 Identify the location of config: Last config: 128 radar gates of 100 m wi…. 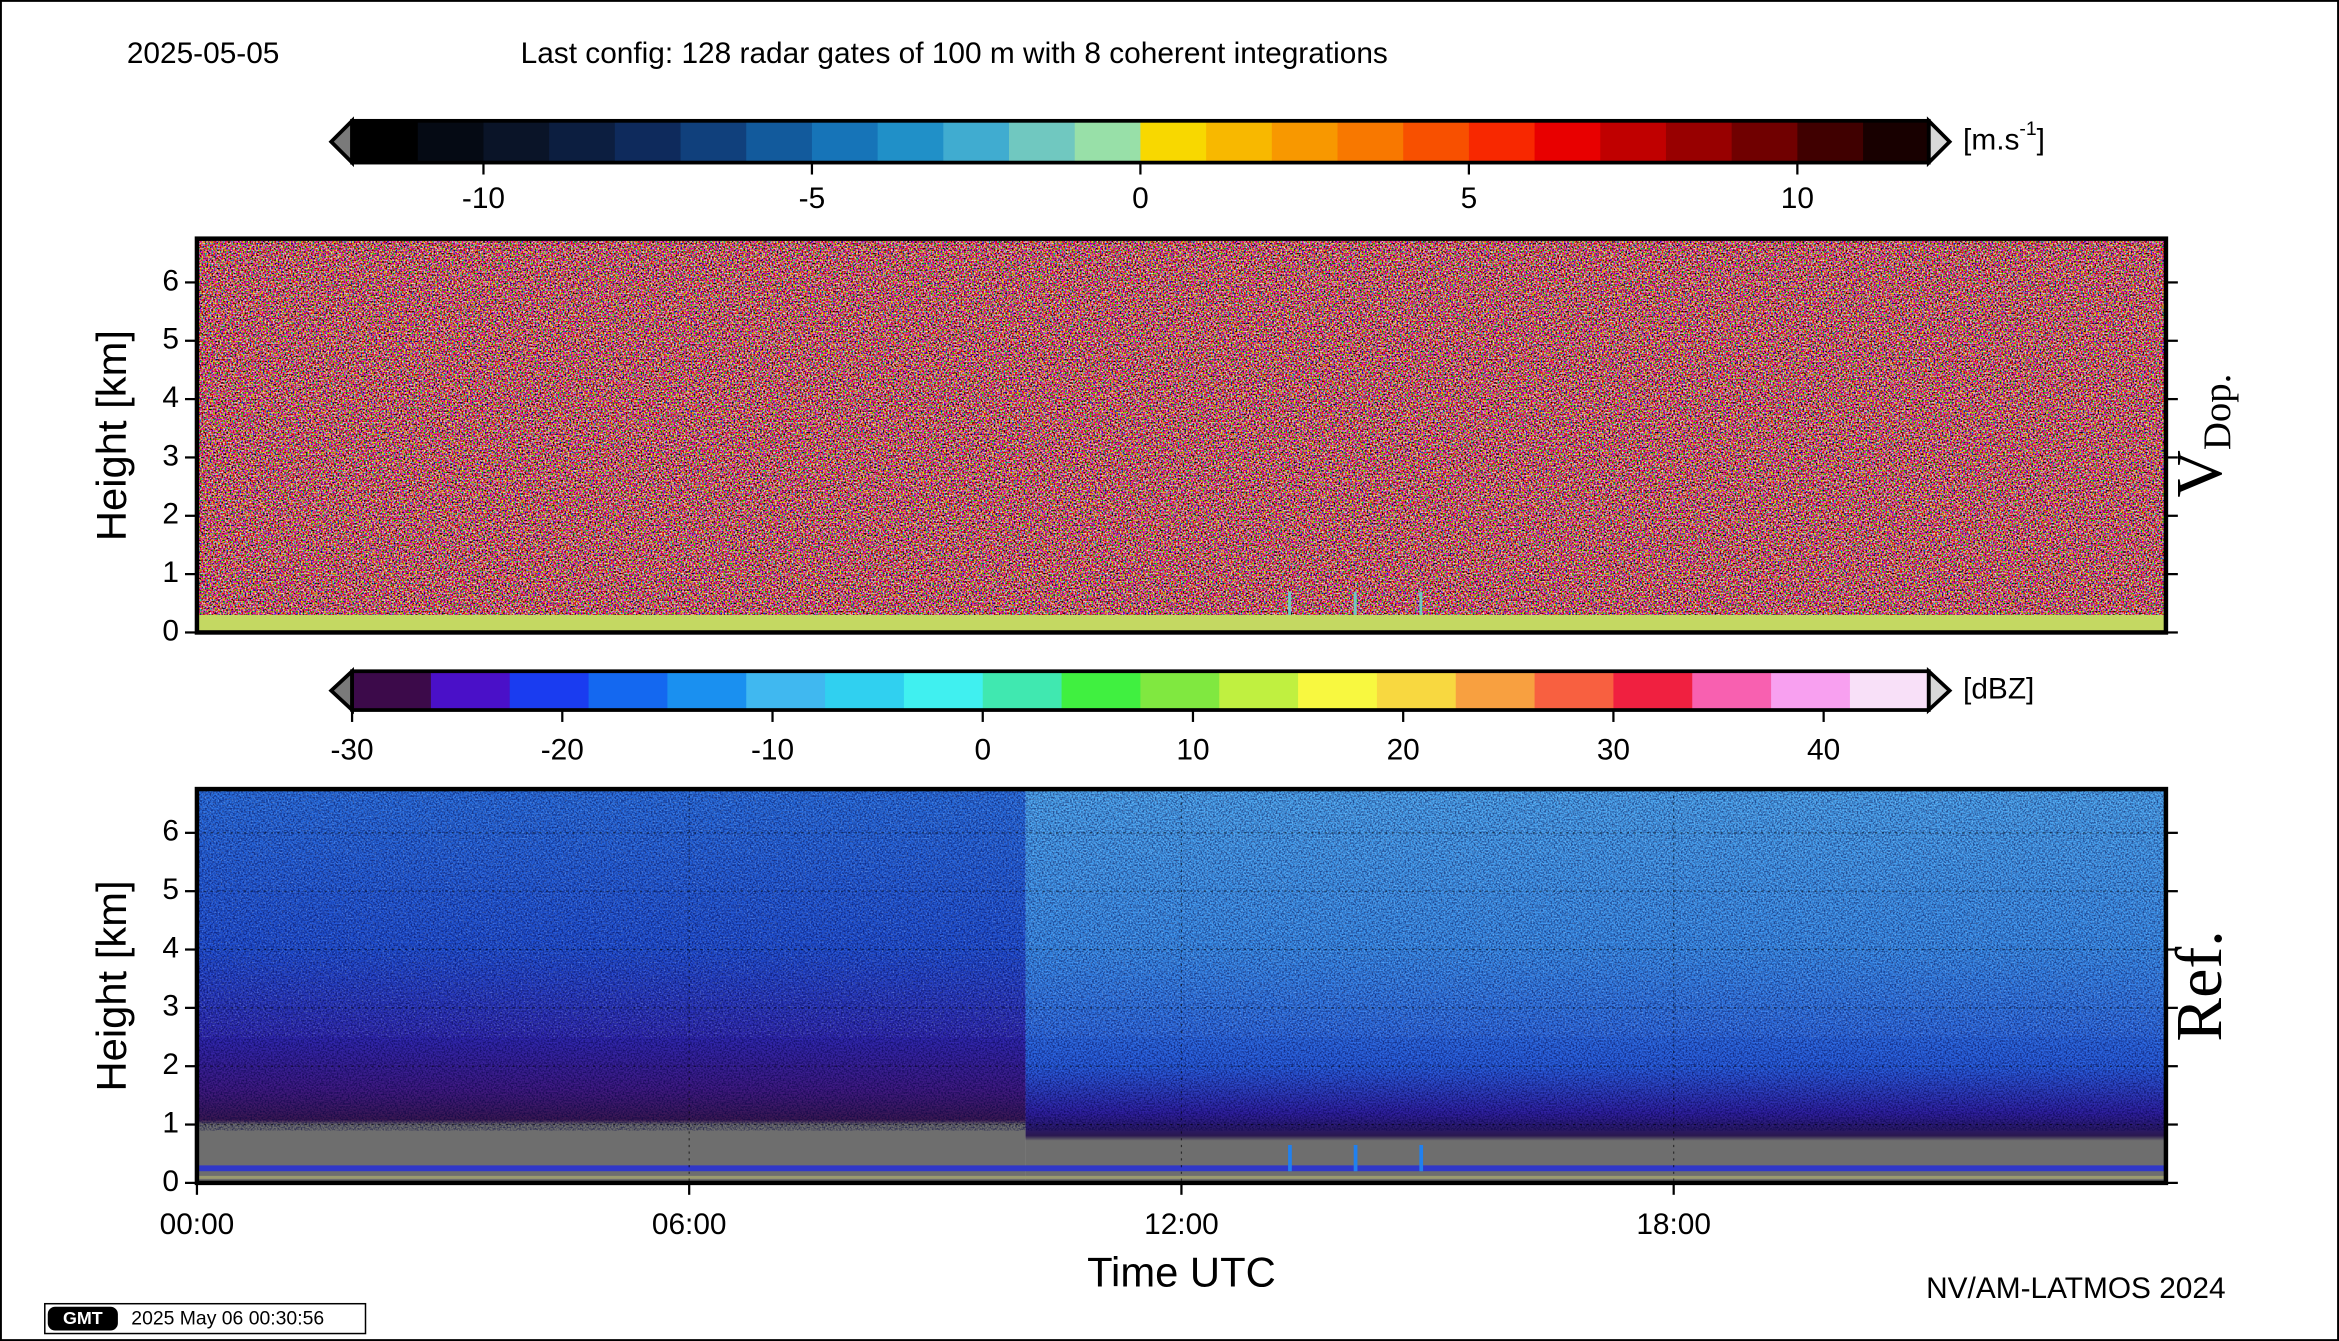
(954, 53).